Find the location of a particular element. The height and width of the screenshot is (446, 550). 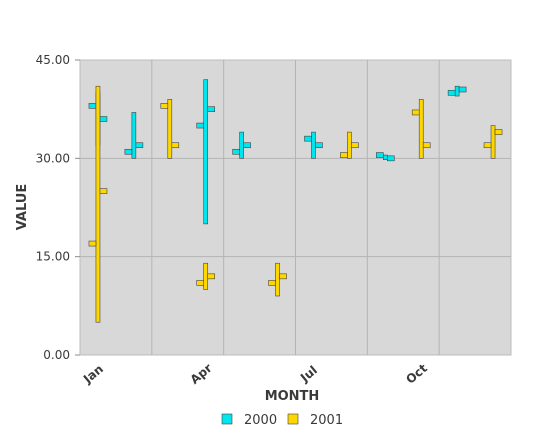

y-tick-labels: 0.00 15.00 30.00 45.00 is located at coordinates (53, 207).